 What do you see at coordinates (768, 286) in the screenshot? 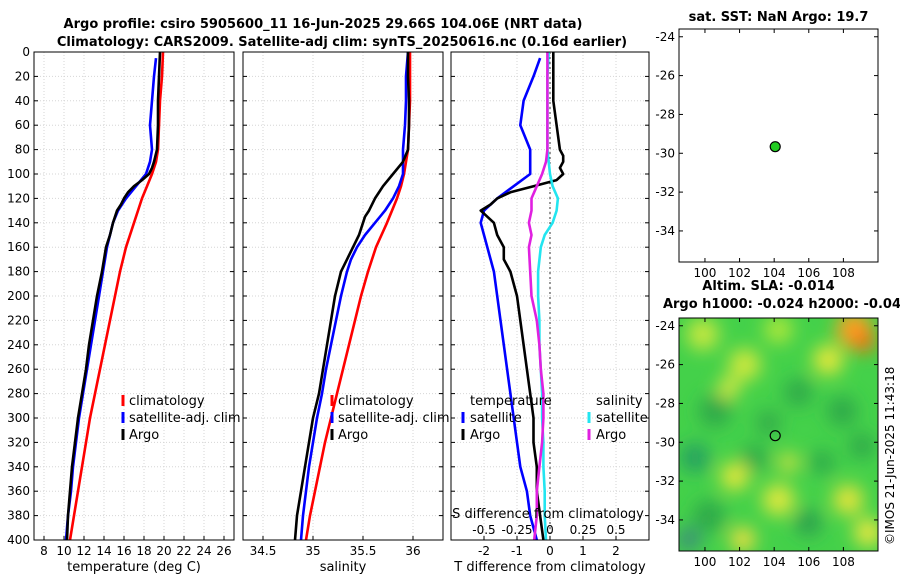
I see `sla-title-line-1: Altim. SLA: -0.014` at bounding box center [768, 286].